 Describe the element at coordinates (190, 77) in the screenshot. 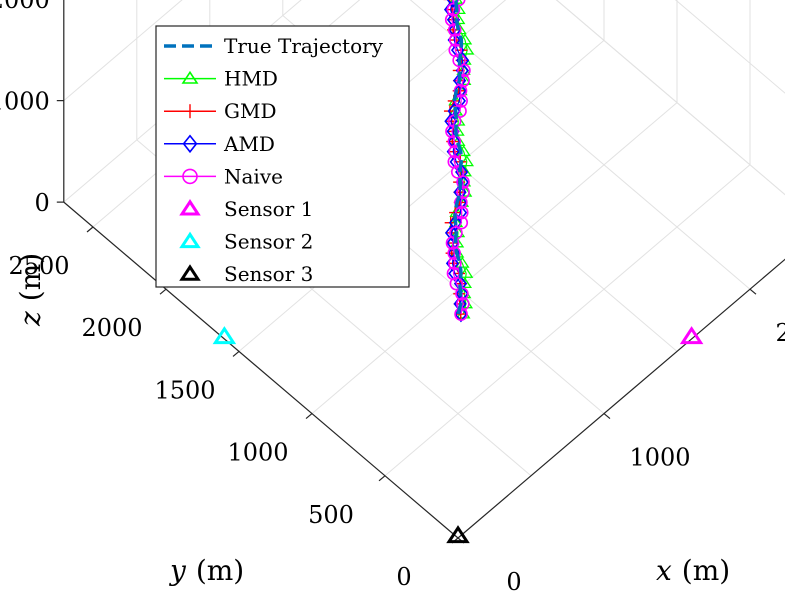

I see `legend-marker-hmd` at that location.